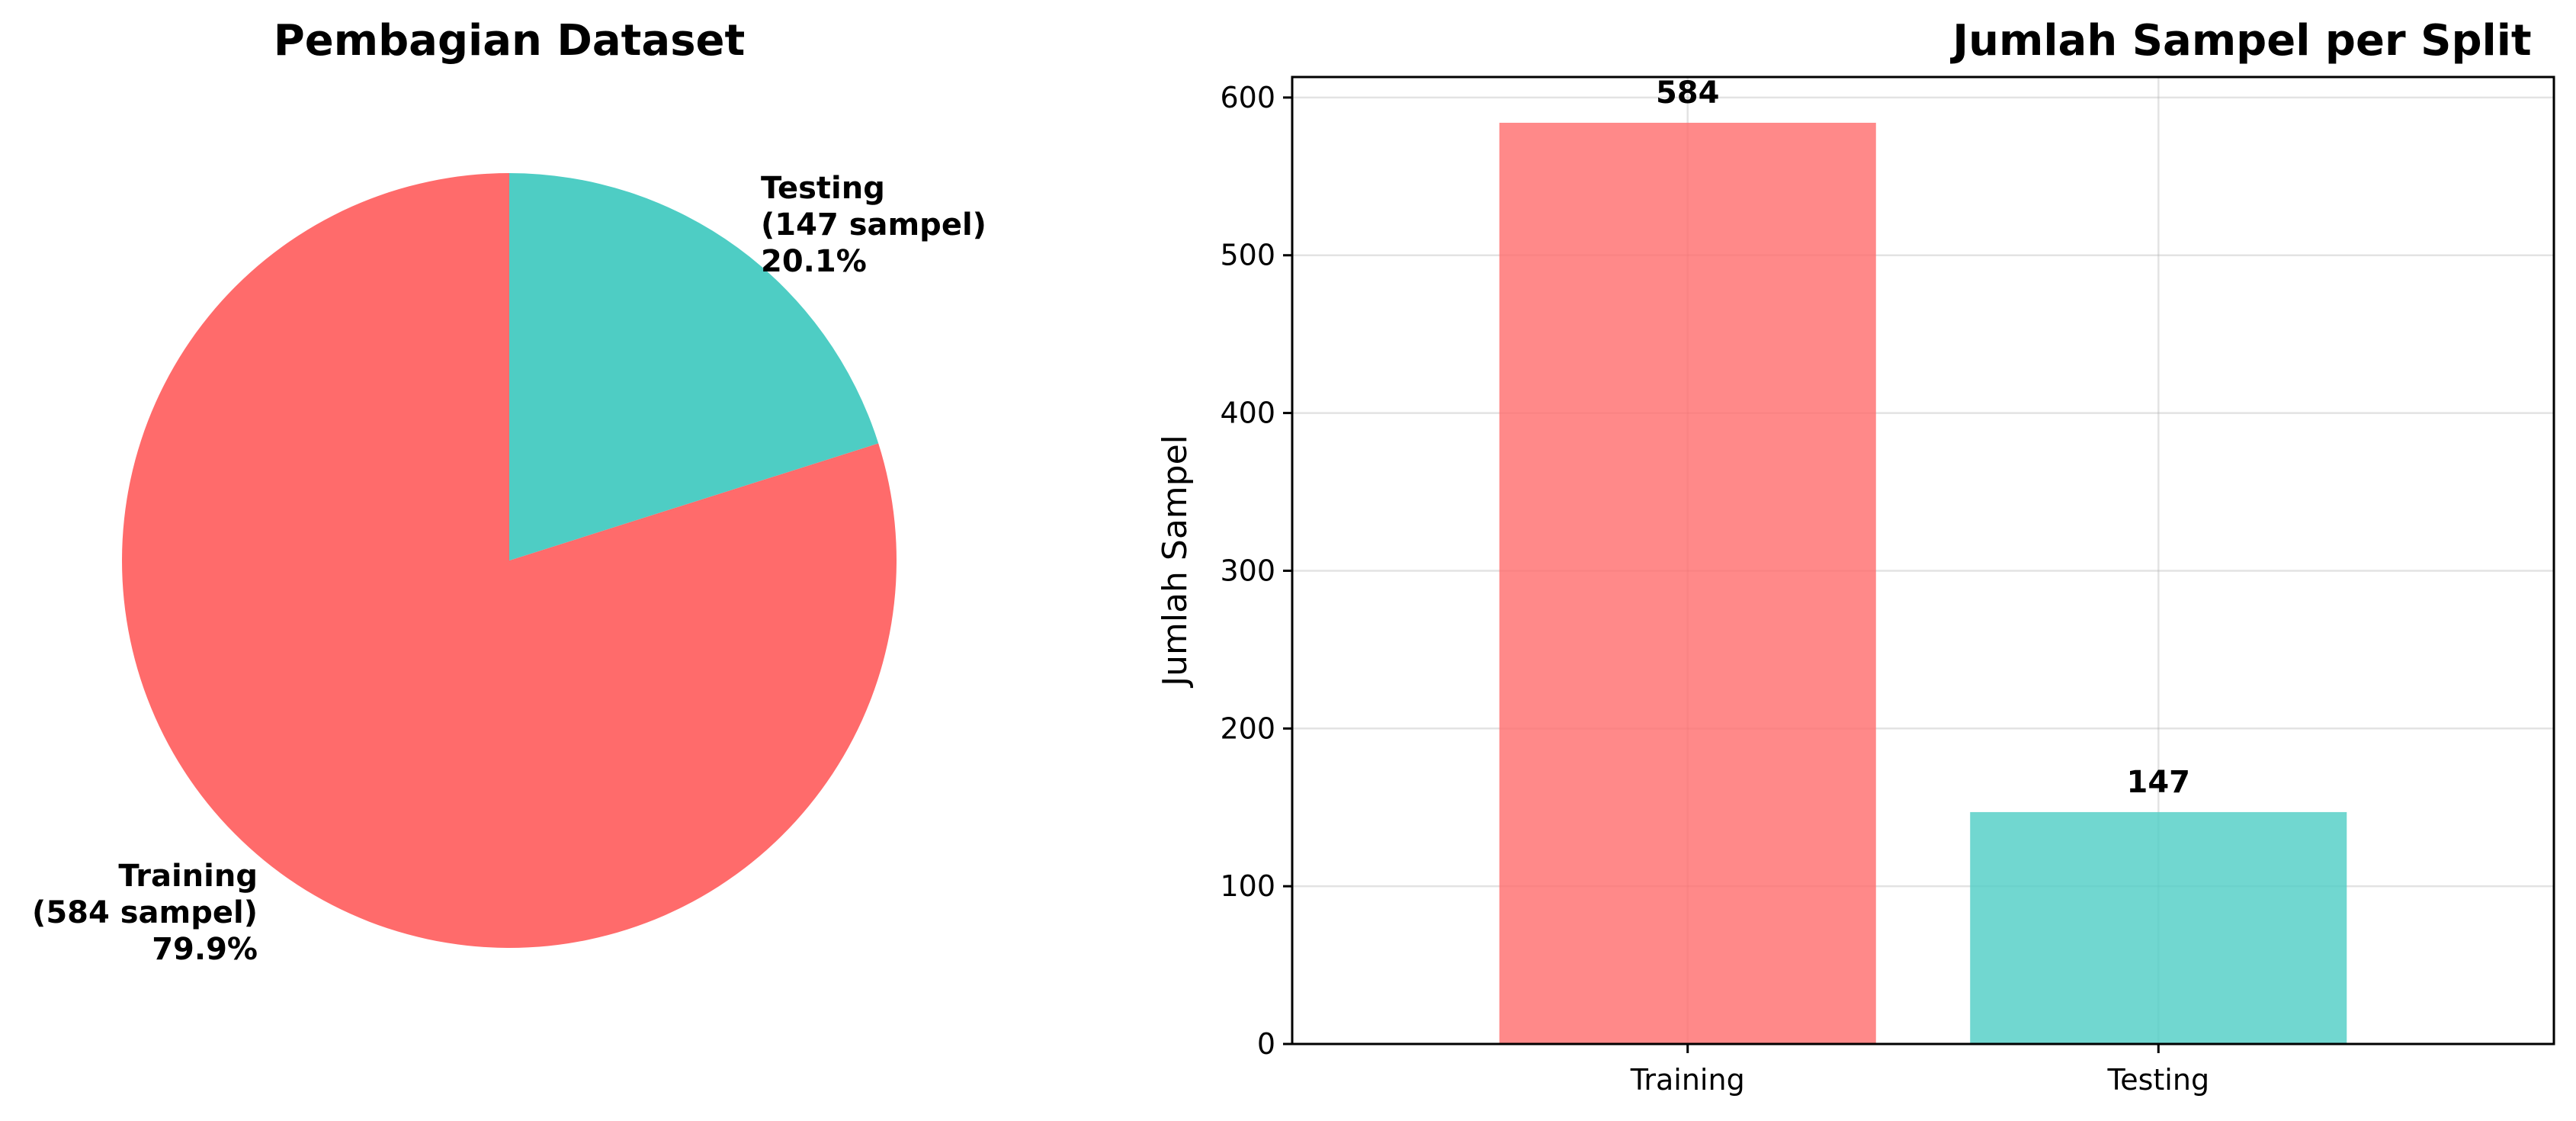 This screenshot has height=1121, width=2576. I want to click on x-tick-label-testing: Testing, so click(2157, 1080).